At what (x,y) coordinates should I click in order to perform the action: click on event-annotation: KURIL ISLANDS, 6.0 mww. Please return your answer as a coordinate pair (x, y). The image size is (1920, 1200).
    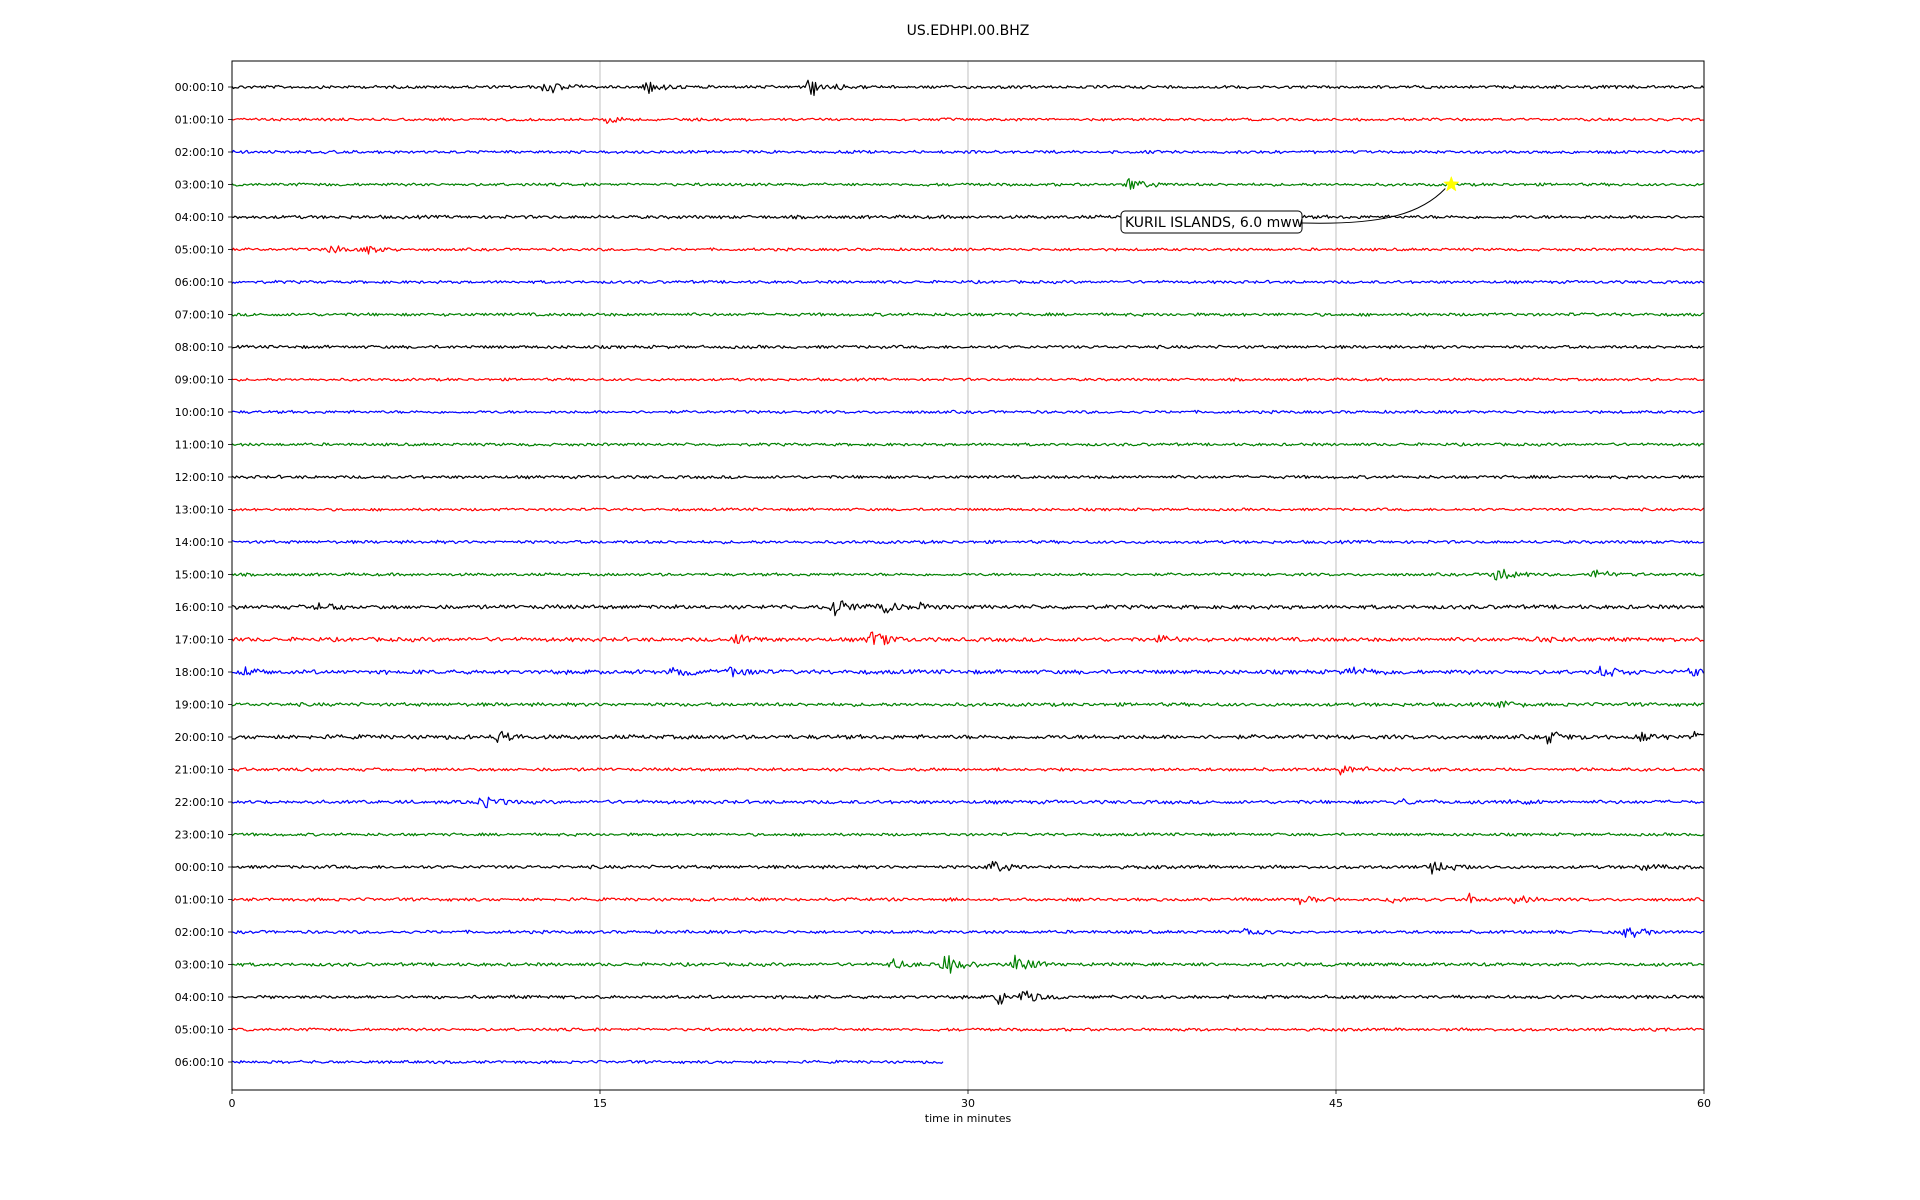
    Looking at the image, I should click on (1290, 204).